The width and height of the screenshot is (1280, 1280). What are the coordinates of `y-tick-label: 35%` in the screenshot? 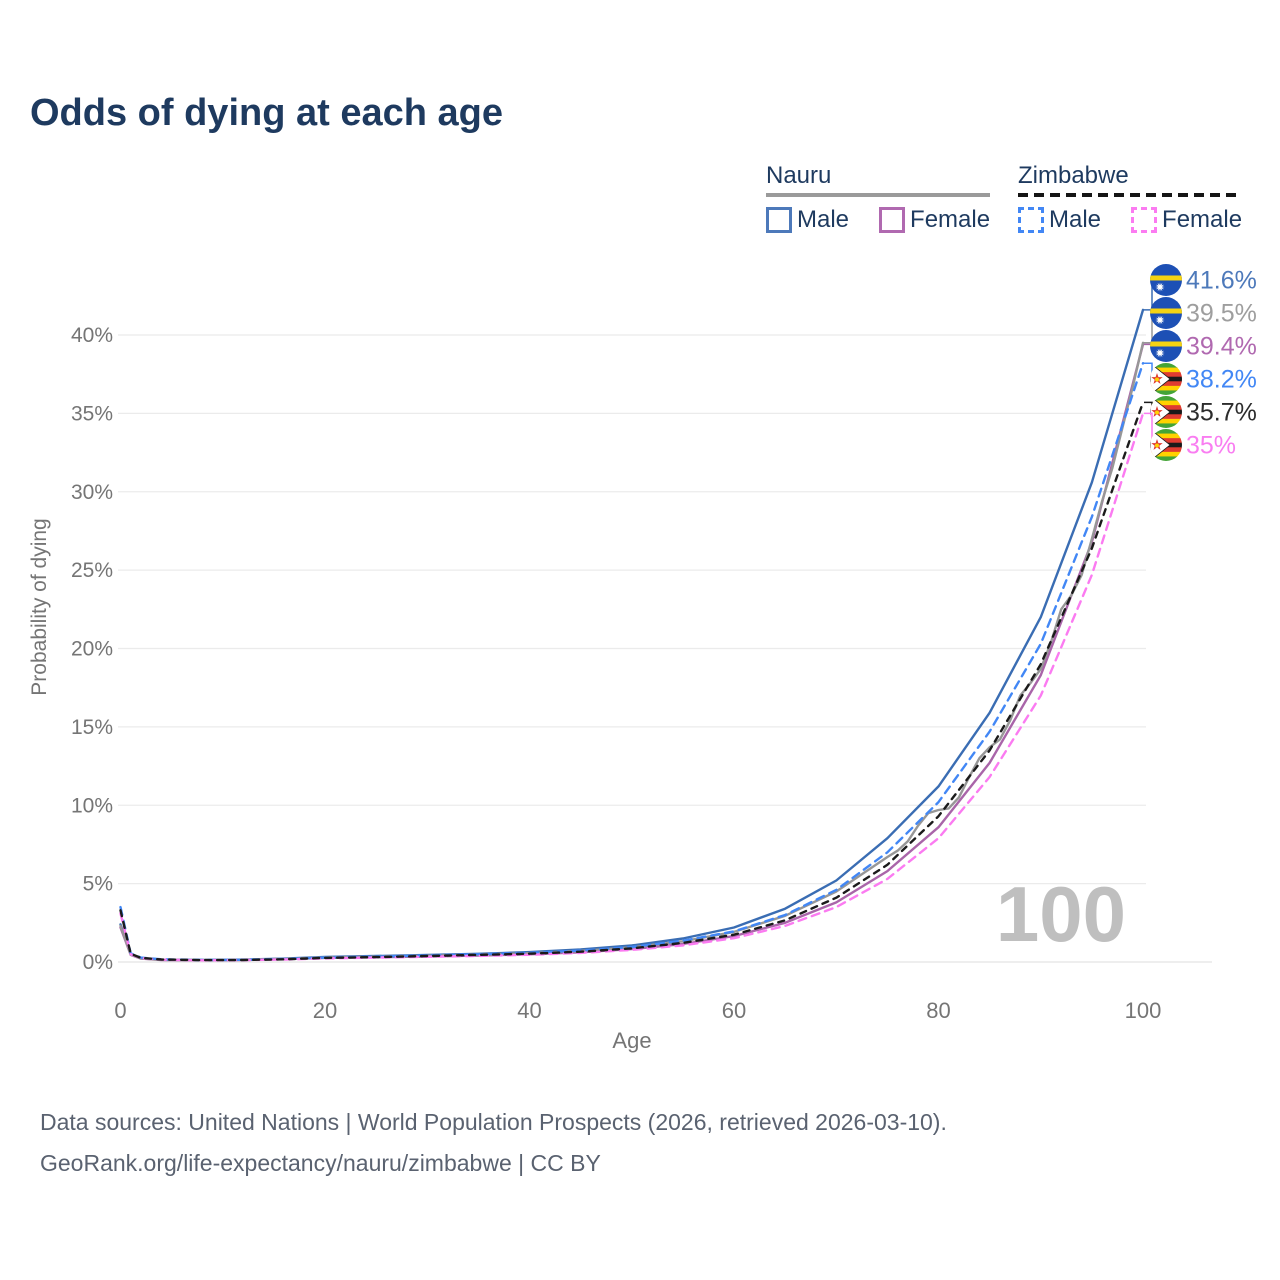 It's located at (92, 413).